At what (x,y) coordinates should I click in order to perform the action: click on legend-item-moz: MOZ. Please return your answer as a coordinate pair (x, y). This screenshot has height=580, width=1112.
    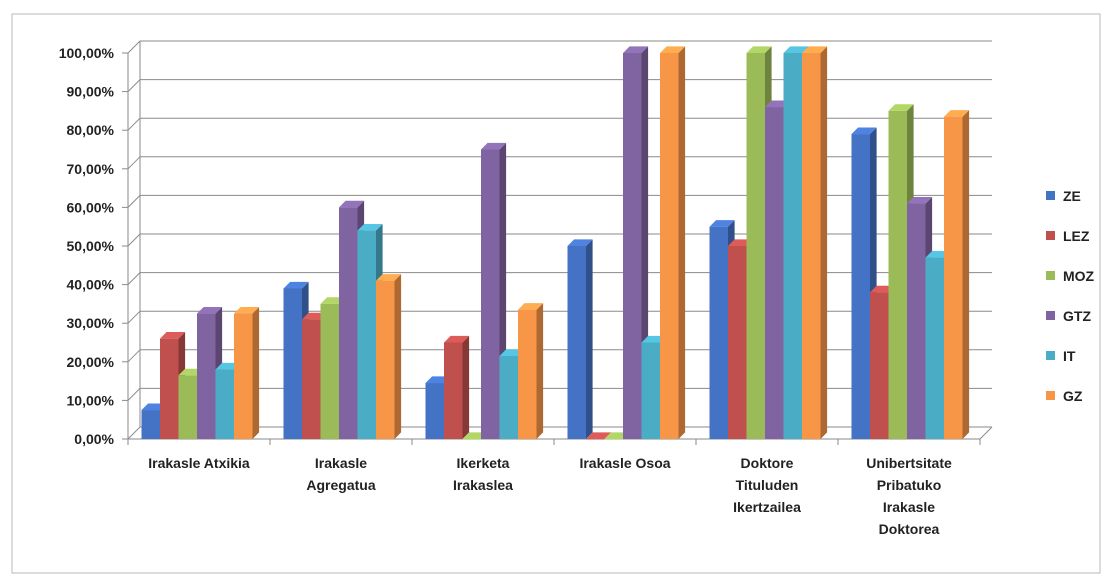
    Looking at the image, I should click on (1070, 276).